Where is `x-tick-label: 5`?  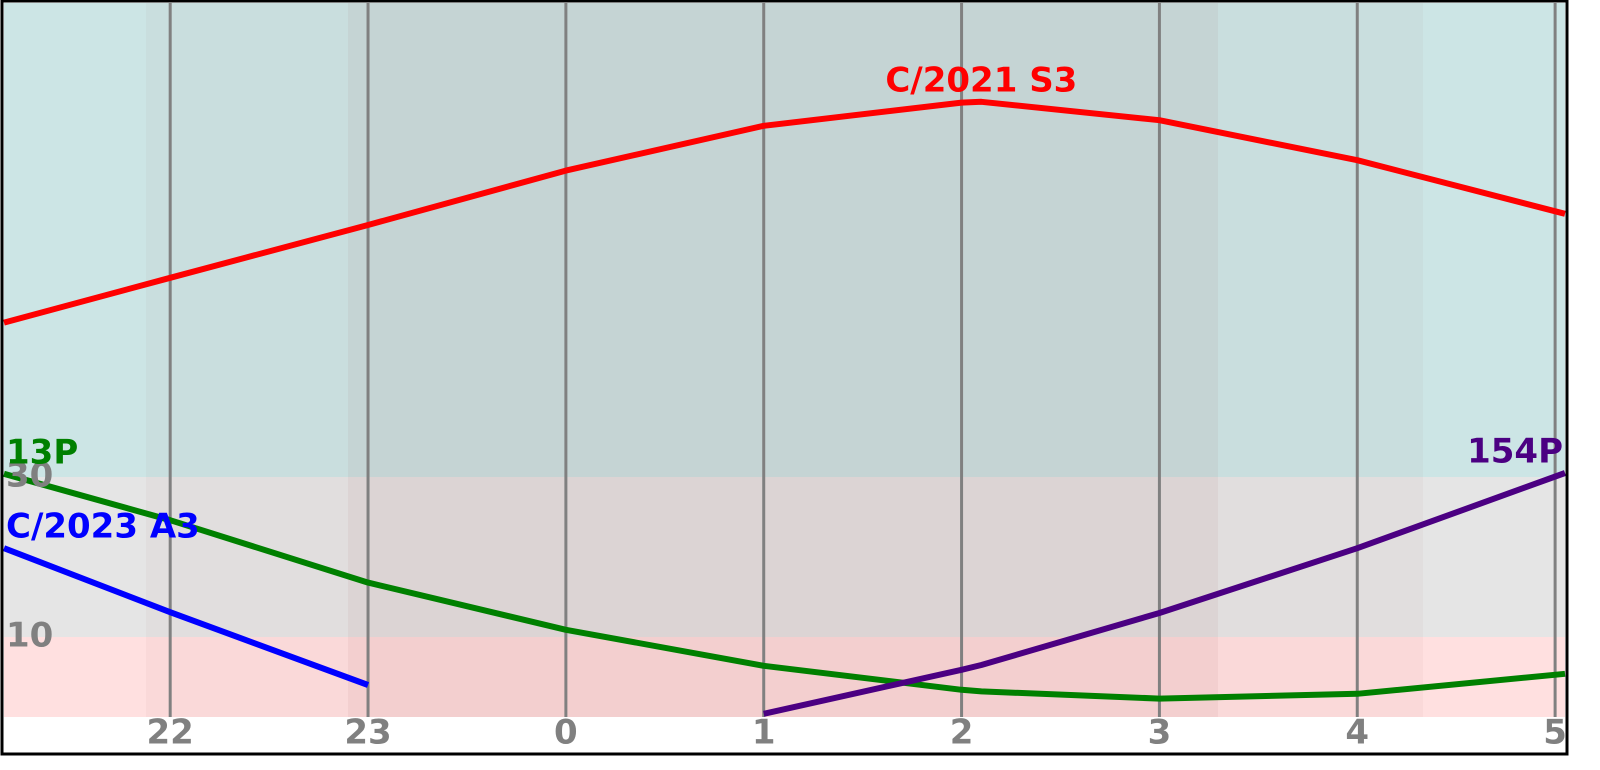
x-tick-label: 5 is located at coordinates (1555, 733).